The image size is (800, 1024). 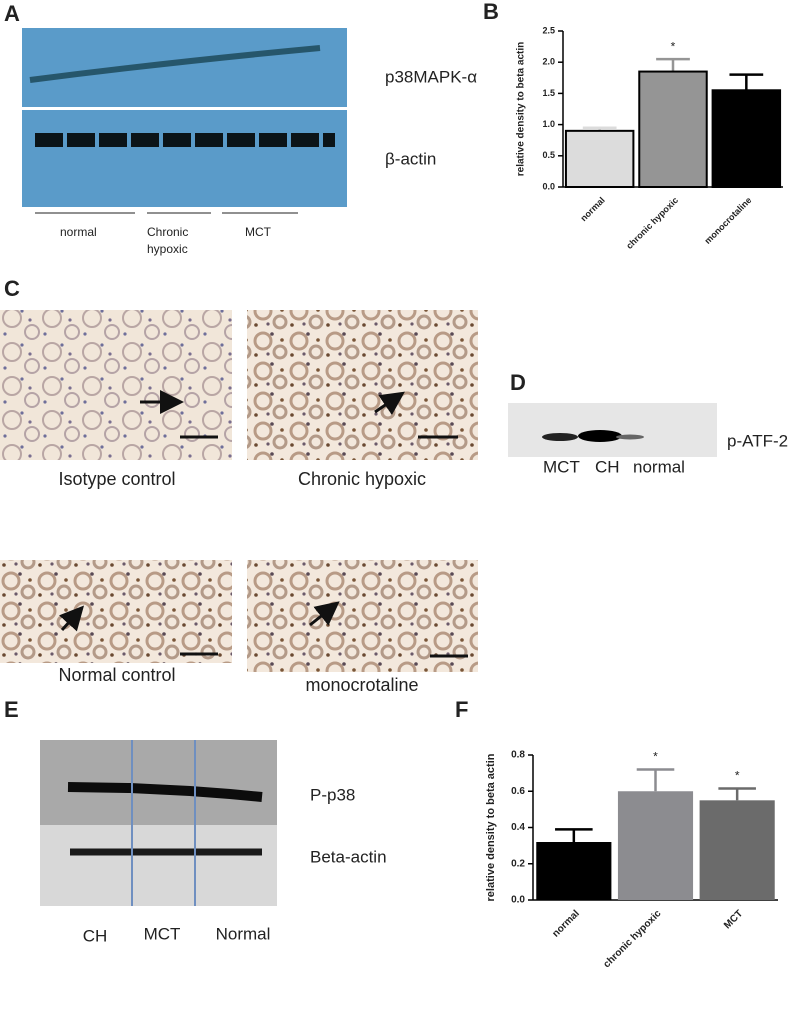 What do you see at coordinates (548, 155) in the screenshot?
I see `y-tick-label: 0.5` at bounding box center [548, 155].